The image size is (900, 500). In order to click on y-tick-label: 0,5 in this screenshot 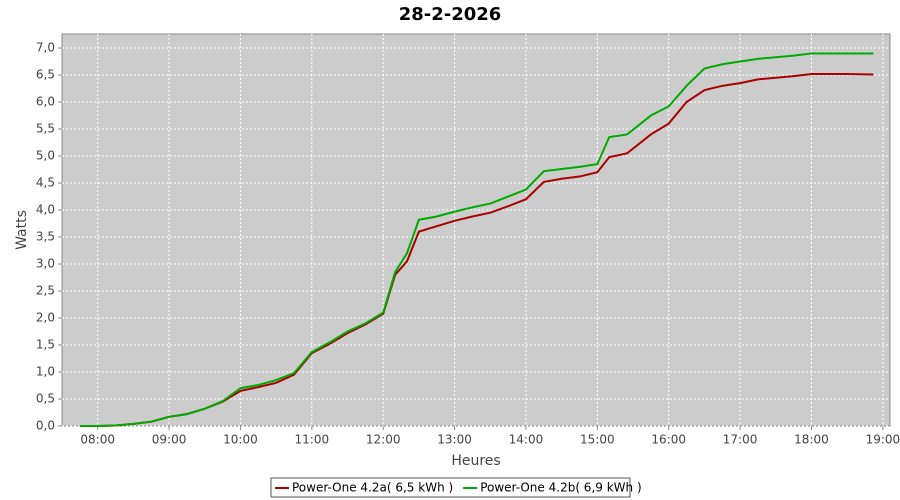, I will do `click(45, 399)`.